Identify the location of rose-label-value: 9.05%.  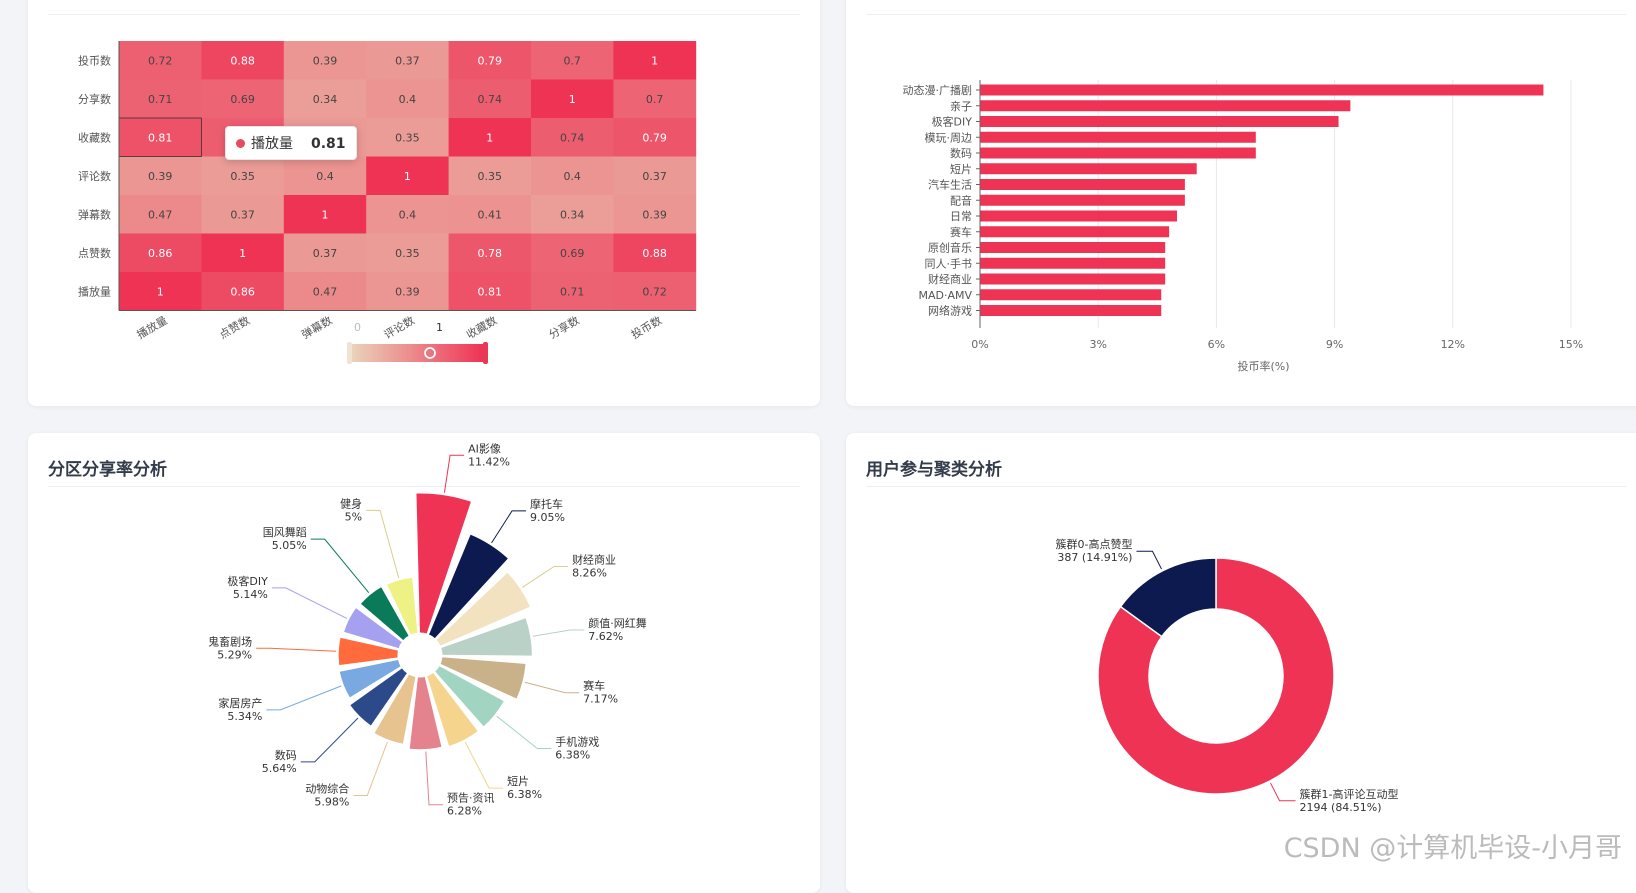
(547, 517).